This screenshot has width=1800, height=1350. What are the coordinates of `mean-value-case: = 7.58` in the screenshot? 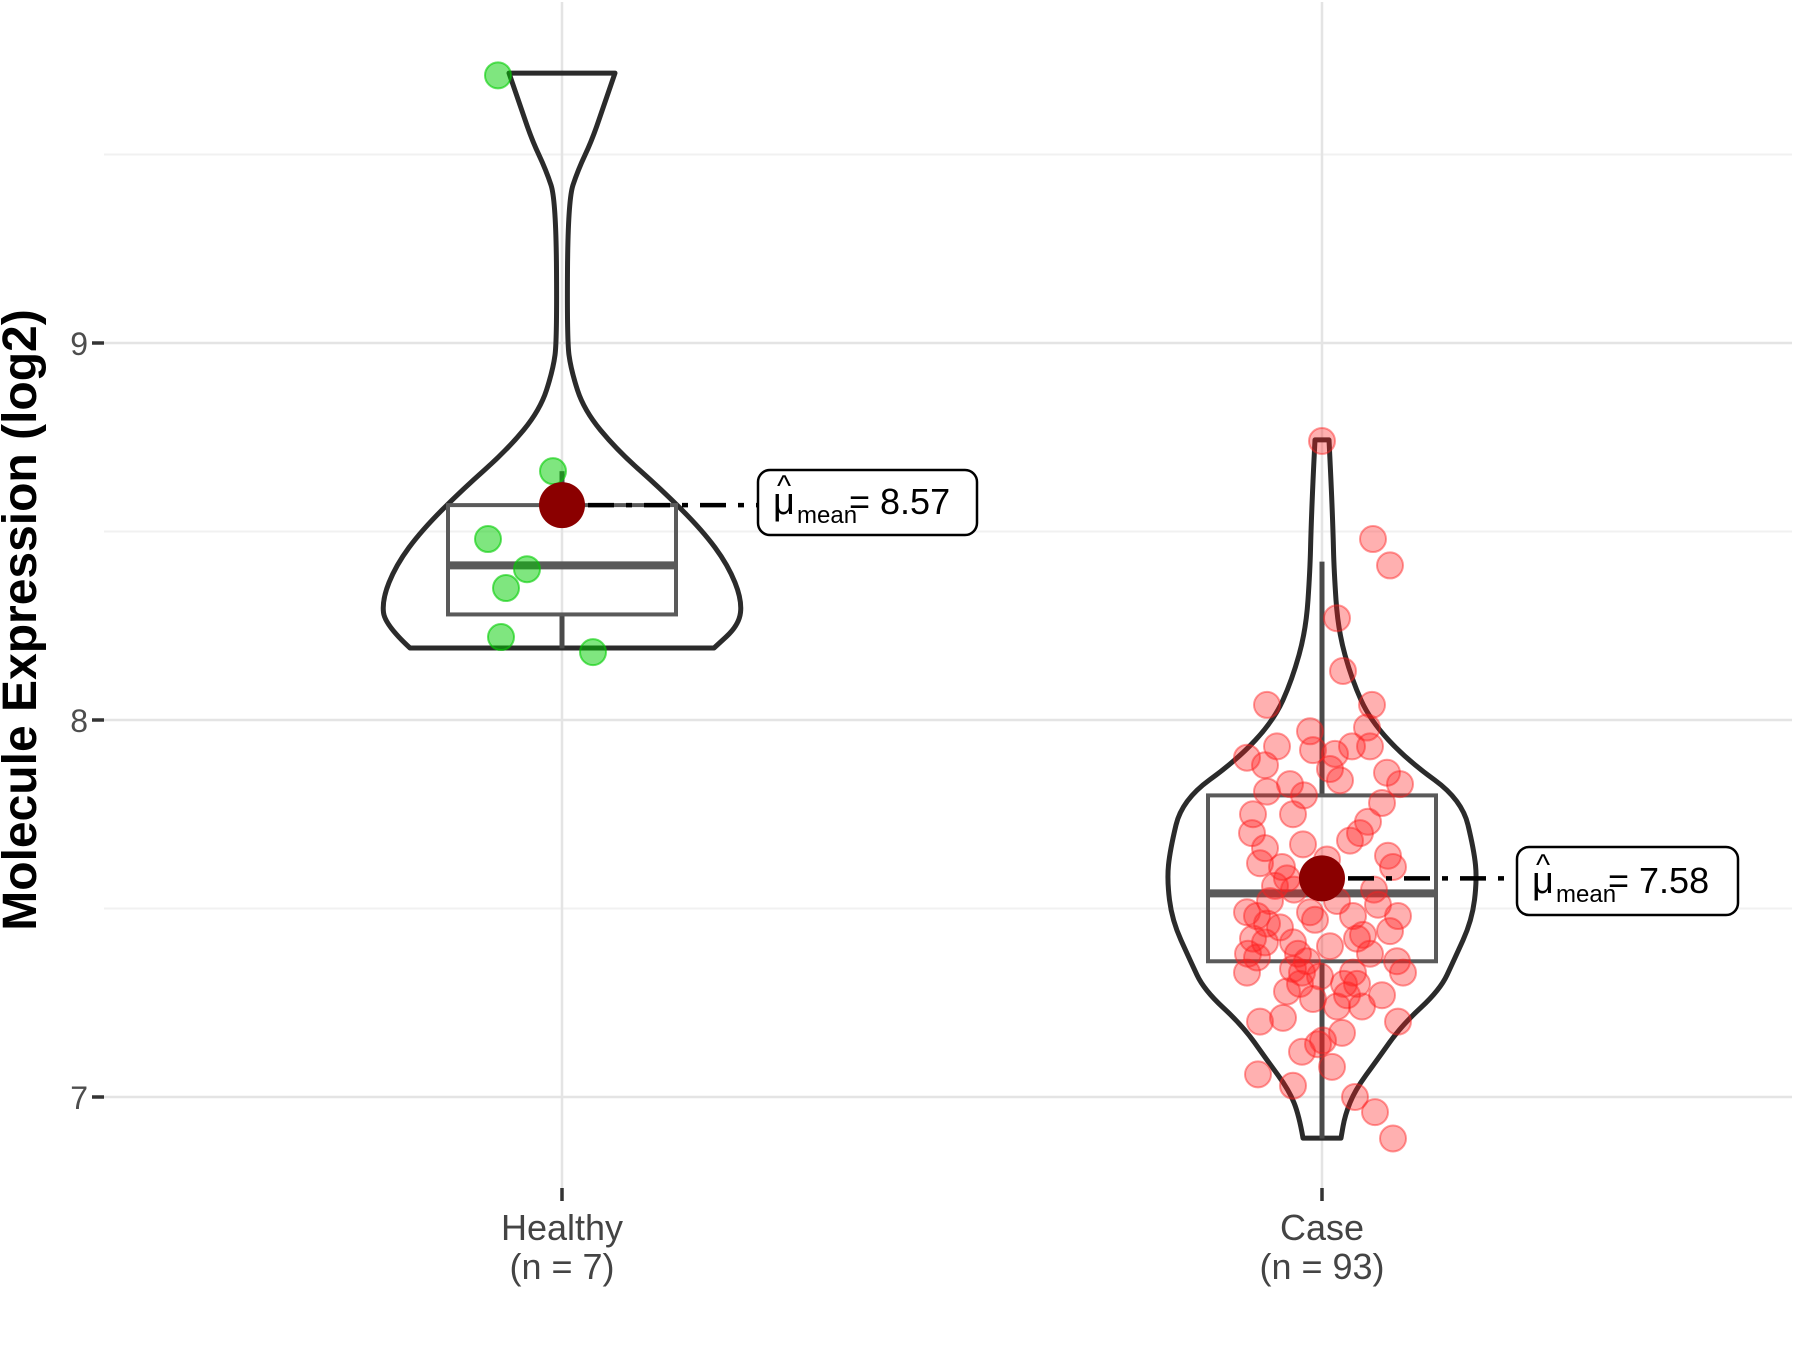 It's located at (1658, 880).